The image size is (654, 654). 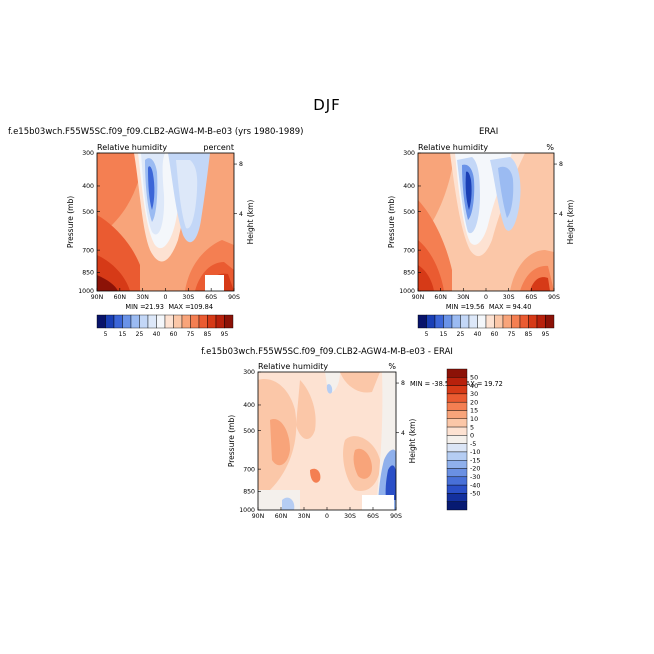 I want to click on model-y-tick-label: 1000, so click(x=86, y=291).